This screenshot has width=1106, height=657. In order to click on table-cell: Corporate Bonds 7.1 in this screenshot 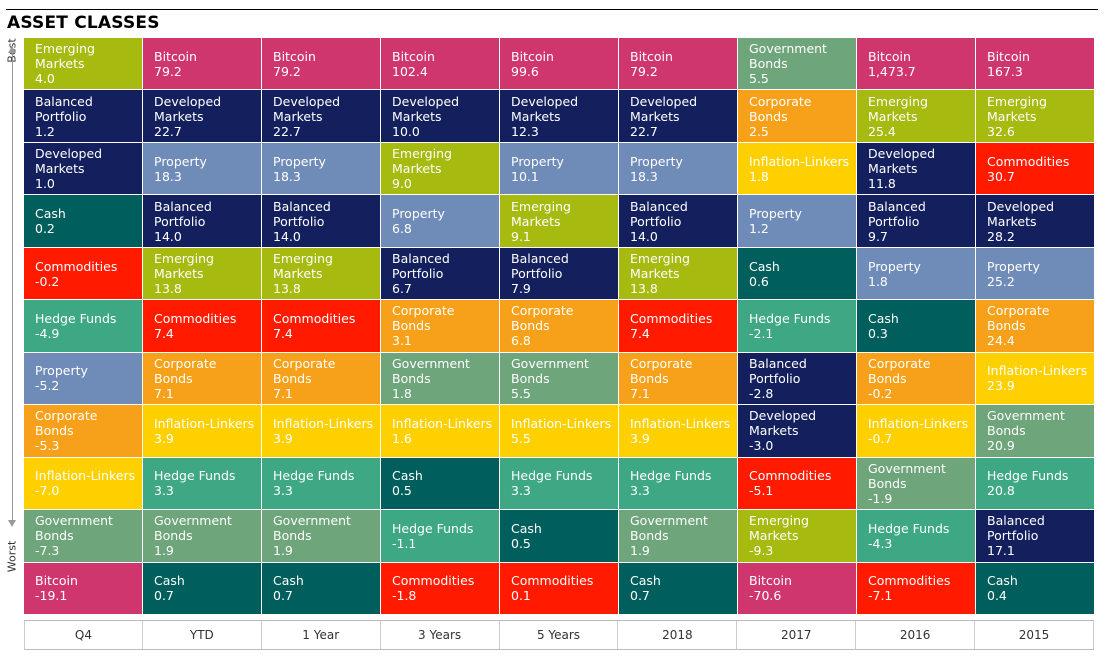, I will do `click(678, 378)`.